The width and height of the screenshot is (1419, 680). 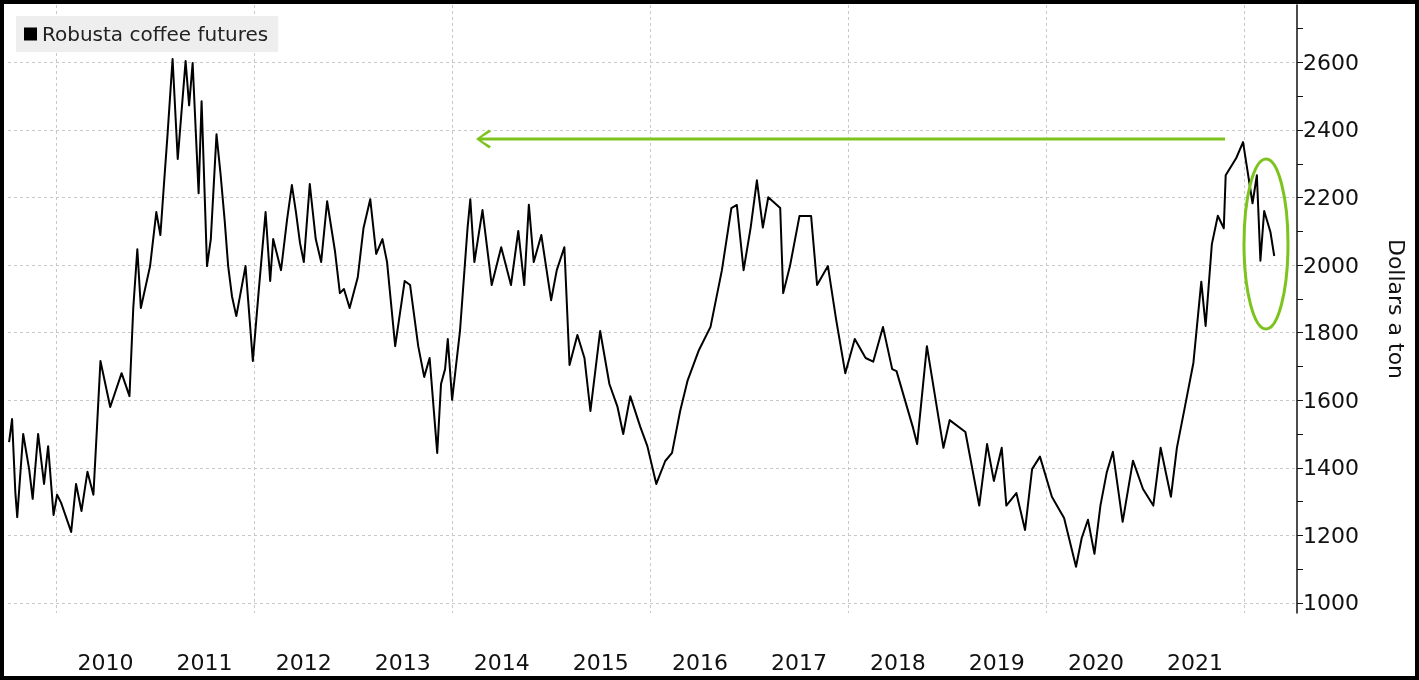 I want to click on x-tick-label: 2010, so click(x=105, y=662).